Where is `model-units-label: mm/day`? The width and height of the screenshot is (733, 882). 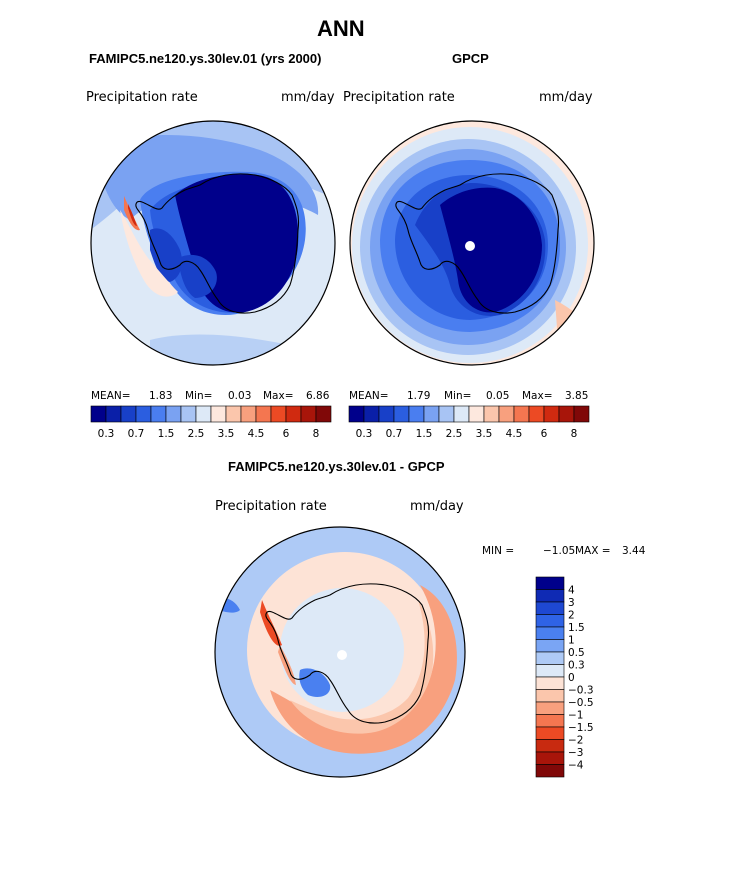
model-units-label: mm/day is located at coordinates (308, 97).